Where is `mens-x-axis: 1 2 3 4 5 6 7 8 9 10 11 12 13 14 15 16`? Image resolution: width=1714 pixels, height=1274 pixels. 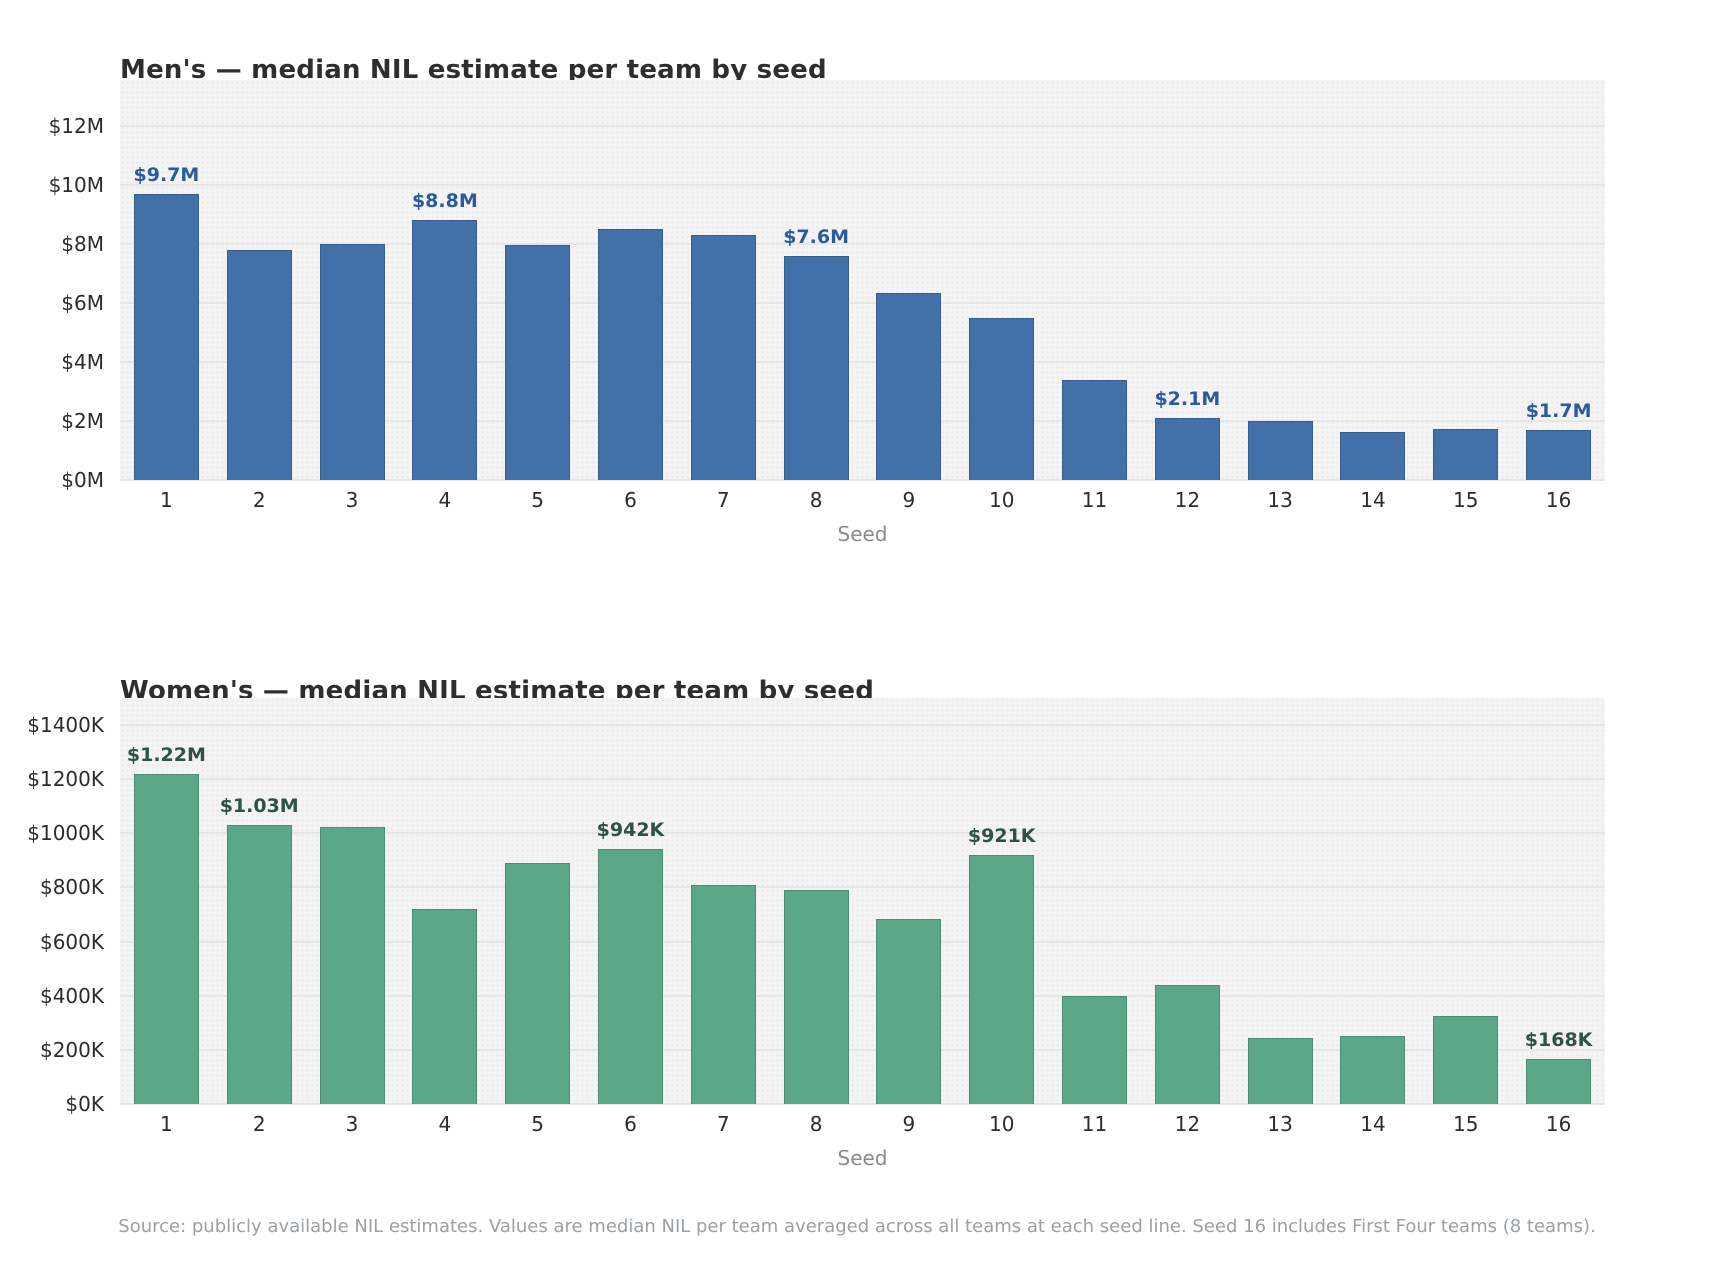
mens-x-axis: 1 2 3 4 5 6 7 8 9 10 11 12 13 14 15 16 is located at coordinates (862, 500).